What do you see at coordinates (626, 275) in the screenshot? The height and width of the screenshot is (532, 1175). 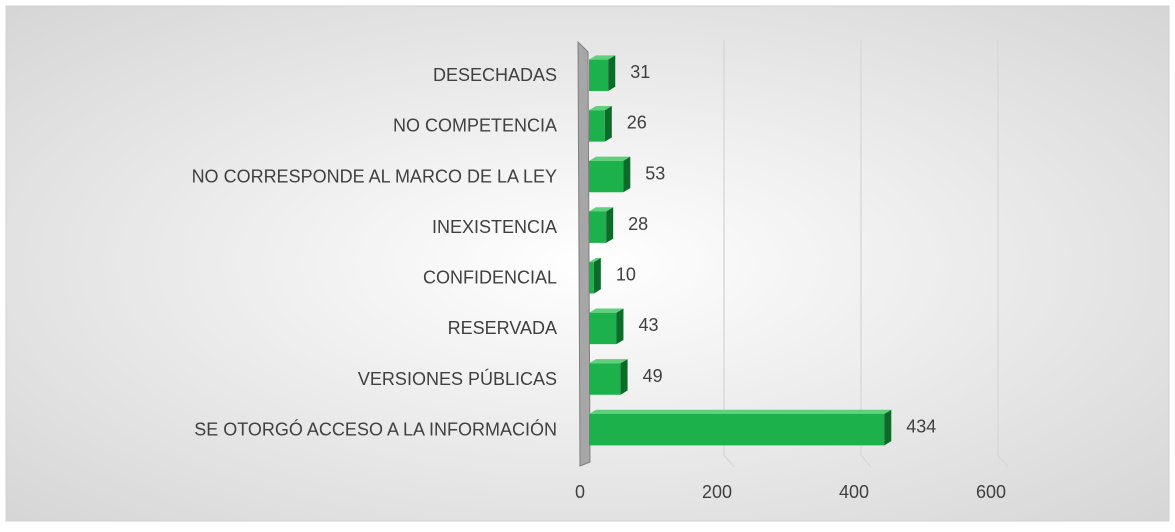 I see `value-label: 10` at bounding box center [626, 275].